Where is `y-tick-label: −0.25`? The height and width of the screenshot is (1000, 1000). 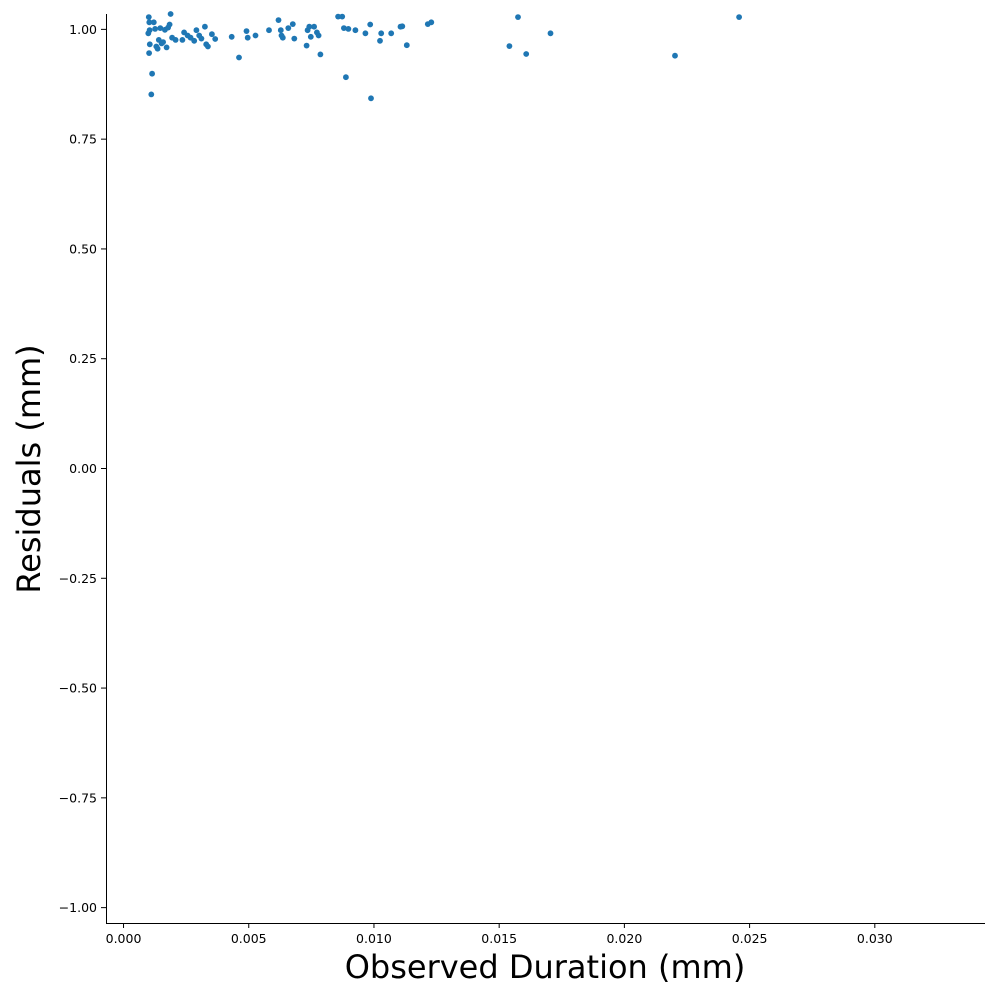 y-tick-label: −0.25 is located at coordinates (78, 578).